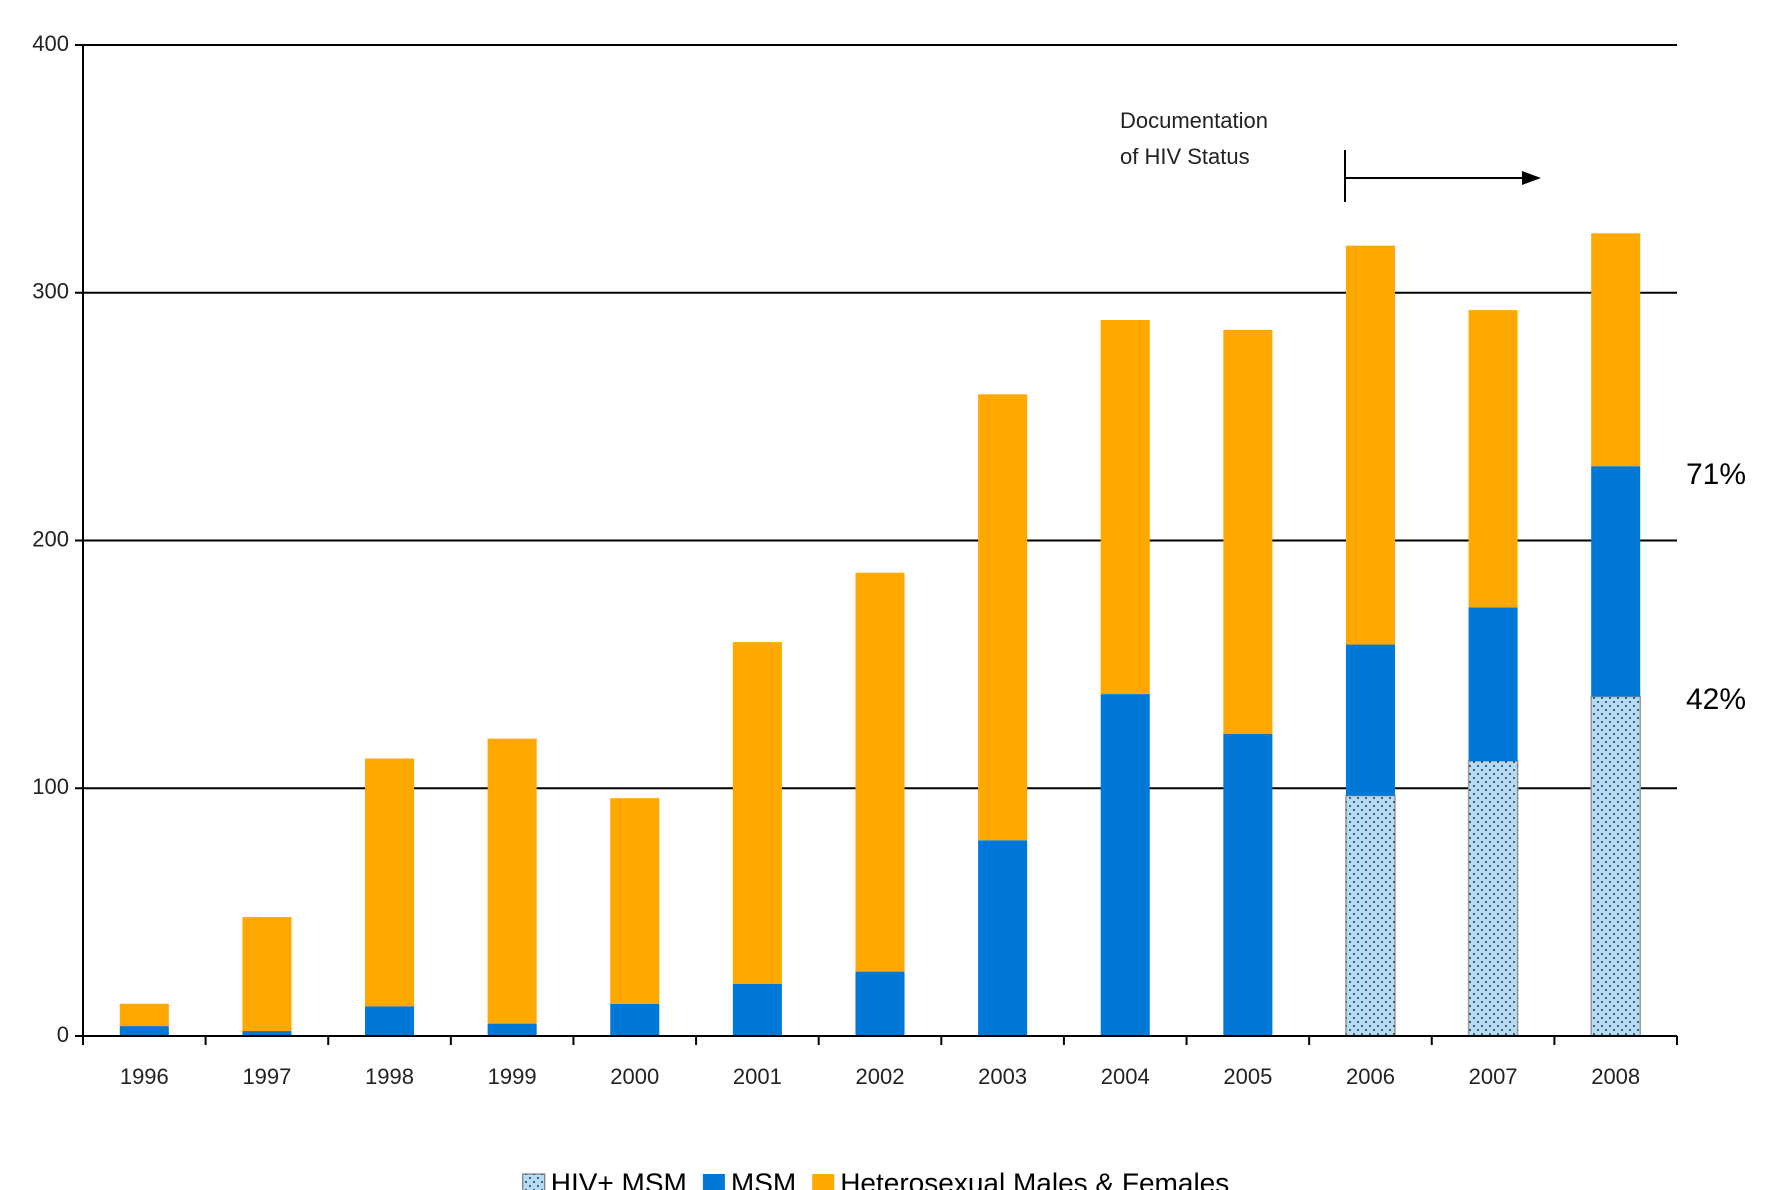 This screenshot has height=1190, width=1768. I want to click on y-tick-label: 0, so click(63, 1034).